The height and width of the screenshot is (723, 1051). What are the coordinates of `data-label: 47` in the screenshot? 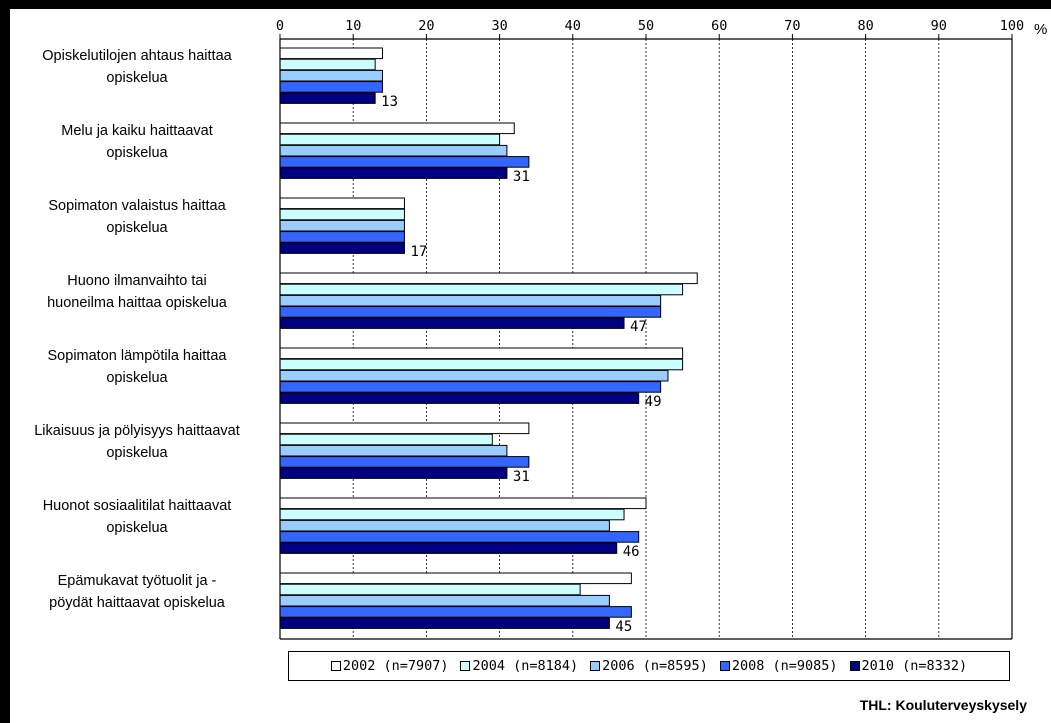 It's located at (638, 327).